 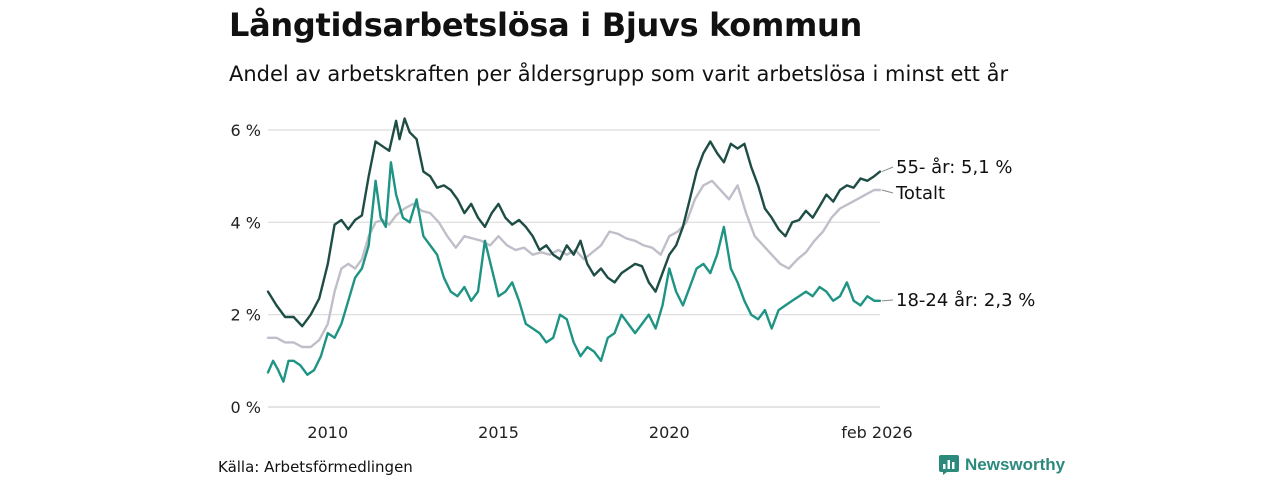 What do you see at coordinates (498, 432) in the screenshot?
I see `x-tick-label: 2015` at bounding box center [498, 432].